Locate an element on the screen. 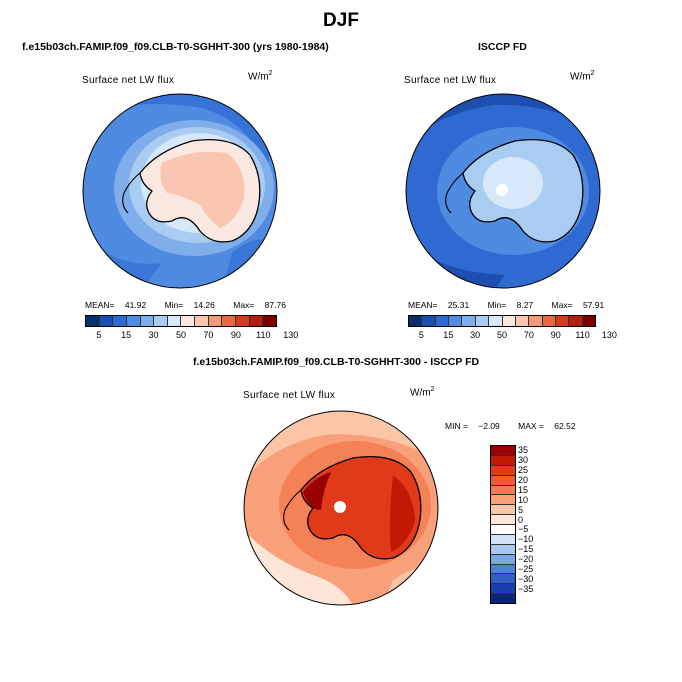 Image resolution: width=682 pixels, height=682 pixels. colorbar-tick-label: 35 is located at coordinates (523, 449).